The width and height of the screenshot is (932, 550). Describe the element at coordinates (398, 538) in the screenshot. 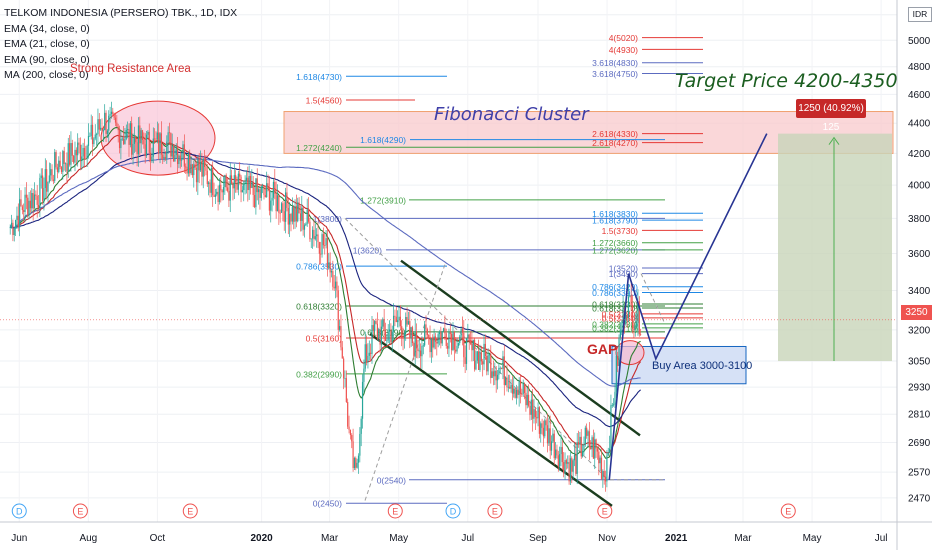

I see `x-tick-label: May` at that location.